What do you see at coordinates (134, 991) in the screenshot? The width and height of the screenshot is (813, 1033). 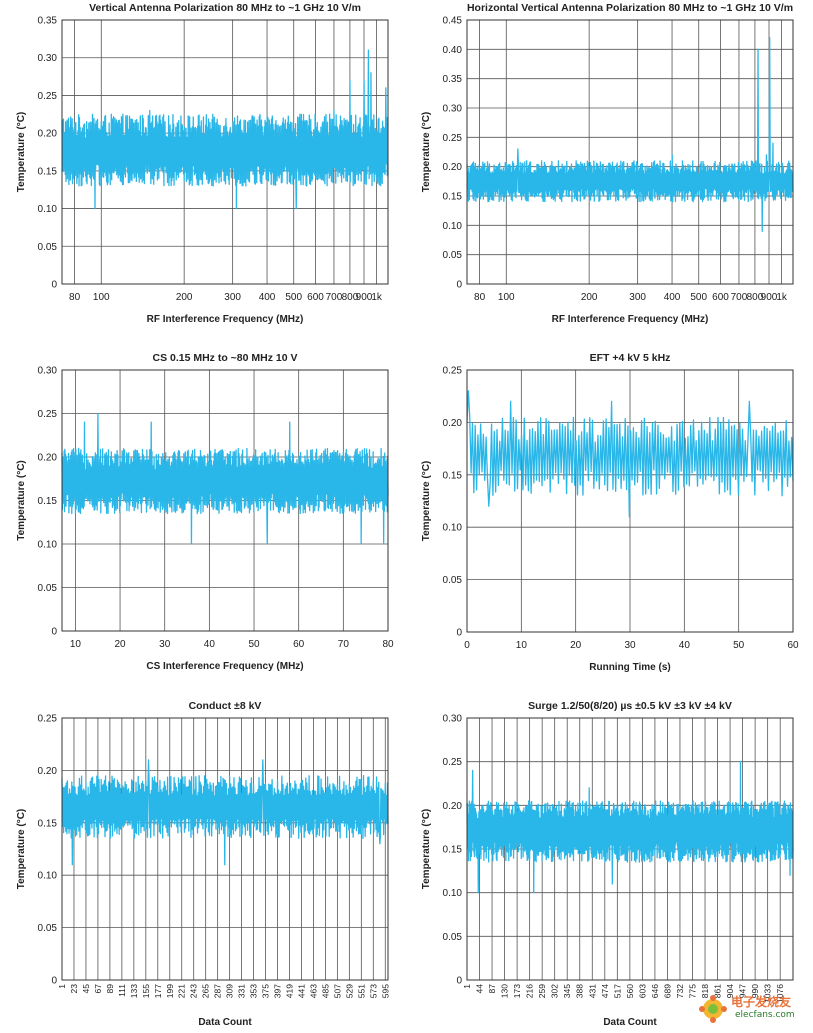 I see `x-tick-label: 133` at bounding box center [134, 991].